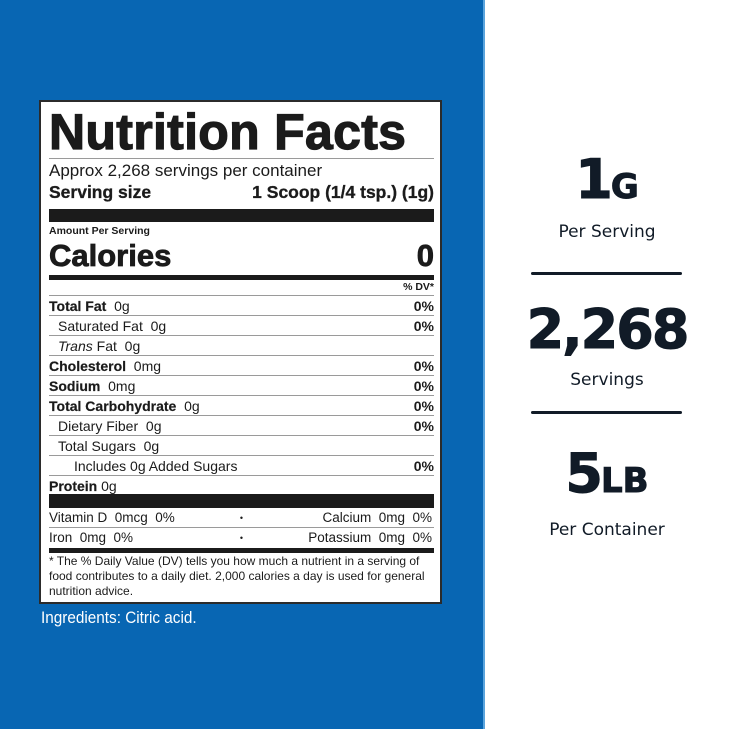 The height and width of the screenshot is (729, 729). I want to click on nutrient-row-saturated-fat: Saturated Fat 0g 0%, so click(241, 326).